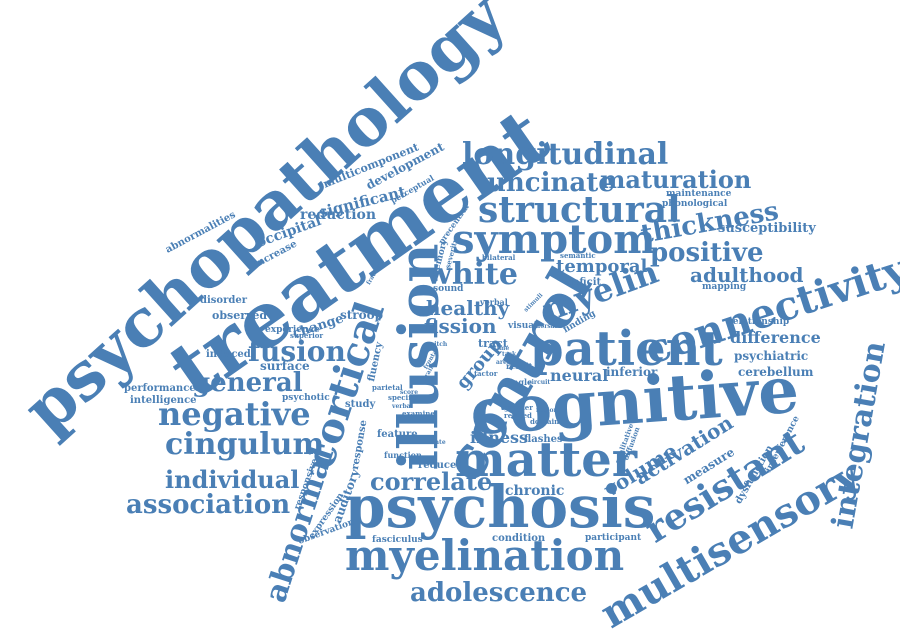 The width and height of the screenshot is (900, 633). What do you see at coordinates (539, 382) in the screenshot?
I see `cloud-word: circuit` at bounding box center [539, 382].